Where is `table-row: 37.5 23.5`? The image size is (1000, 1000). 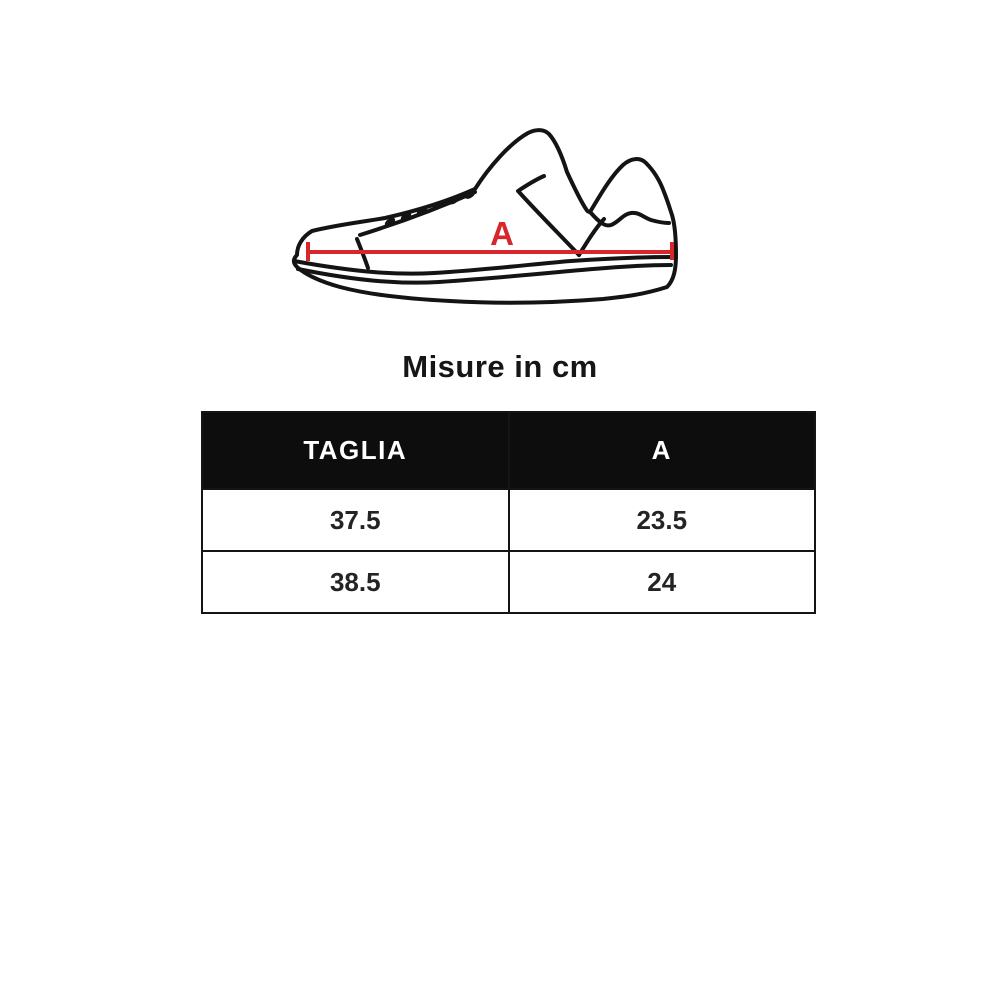
table-row: 37.5 23.5 is located at coordinates (508, 520).